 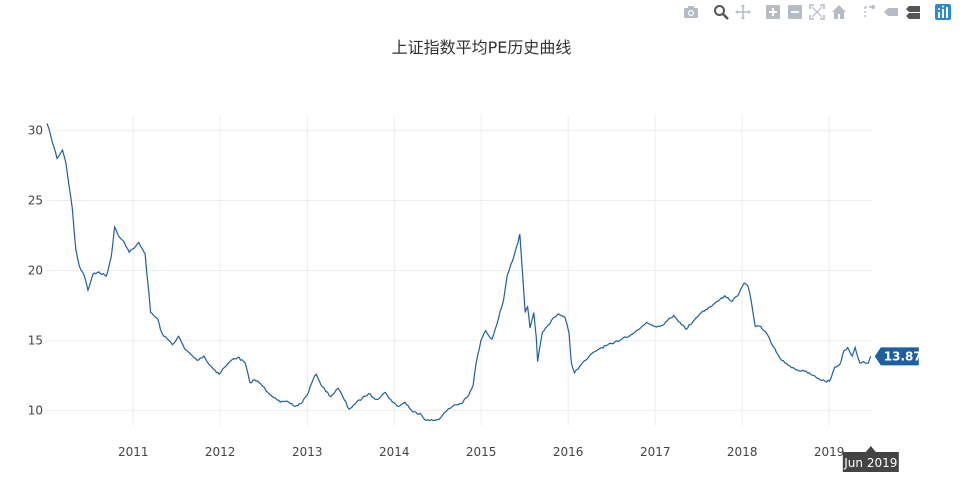 I want to click on x-tick-label: 2016, so click(x=568, y=452).